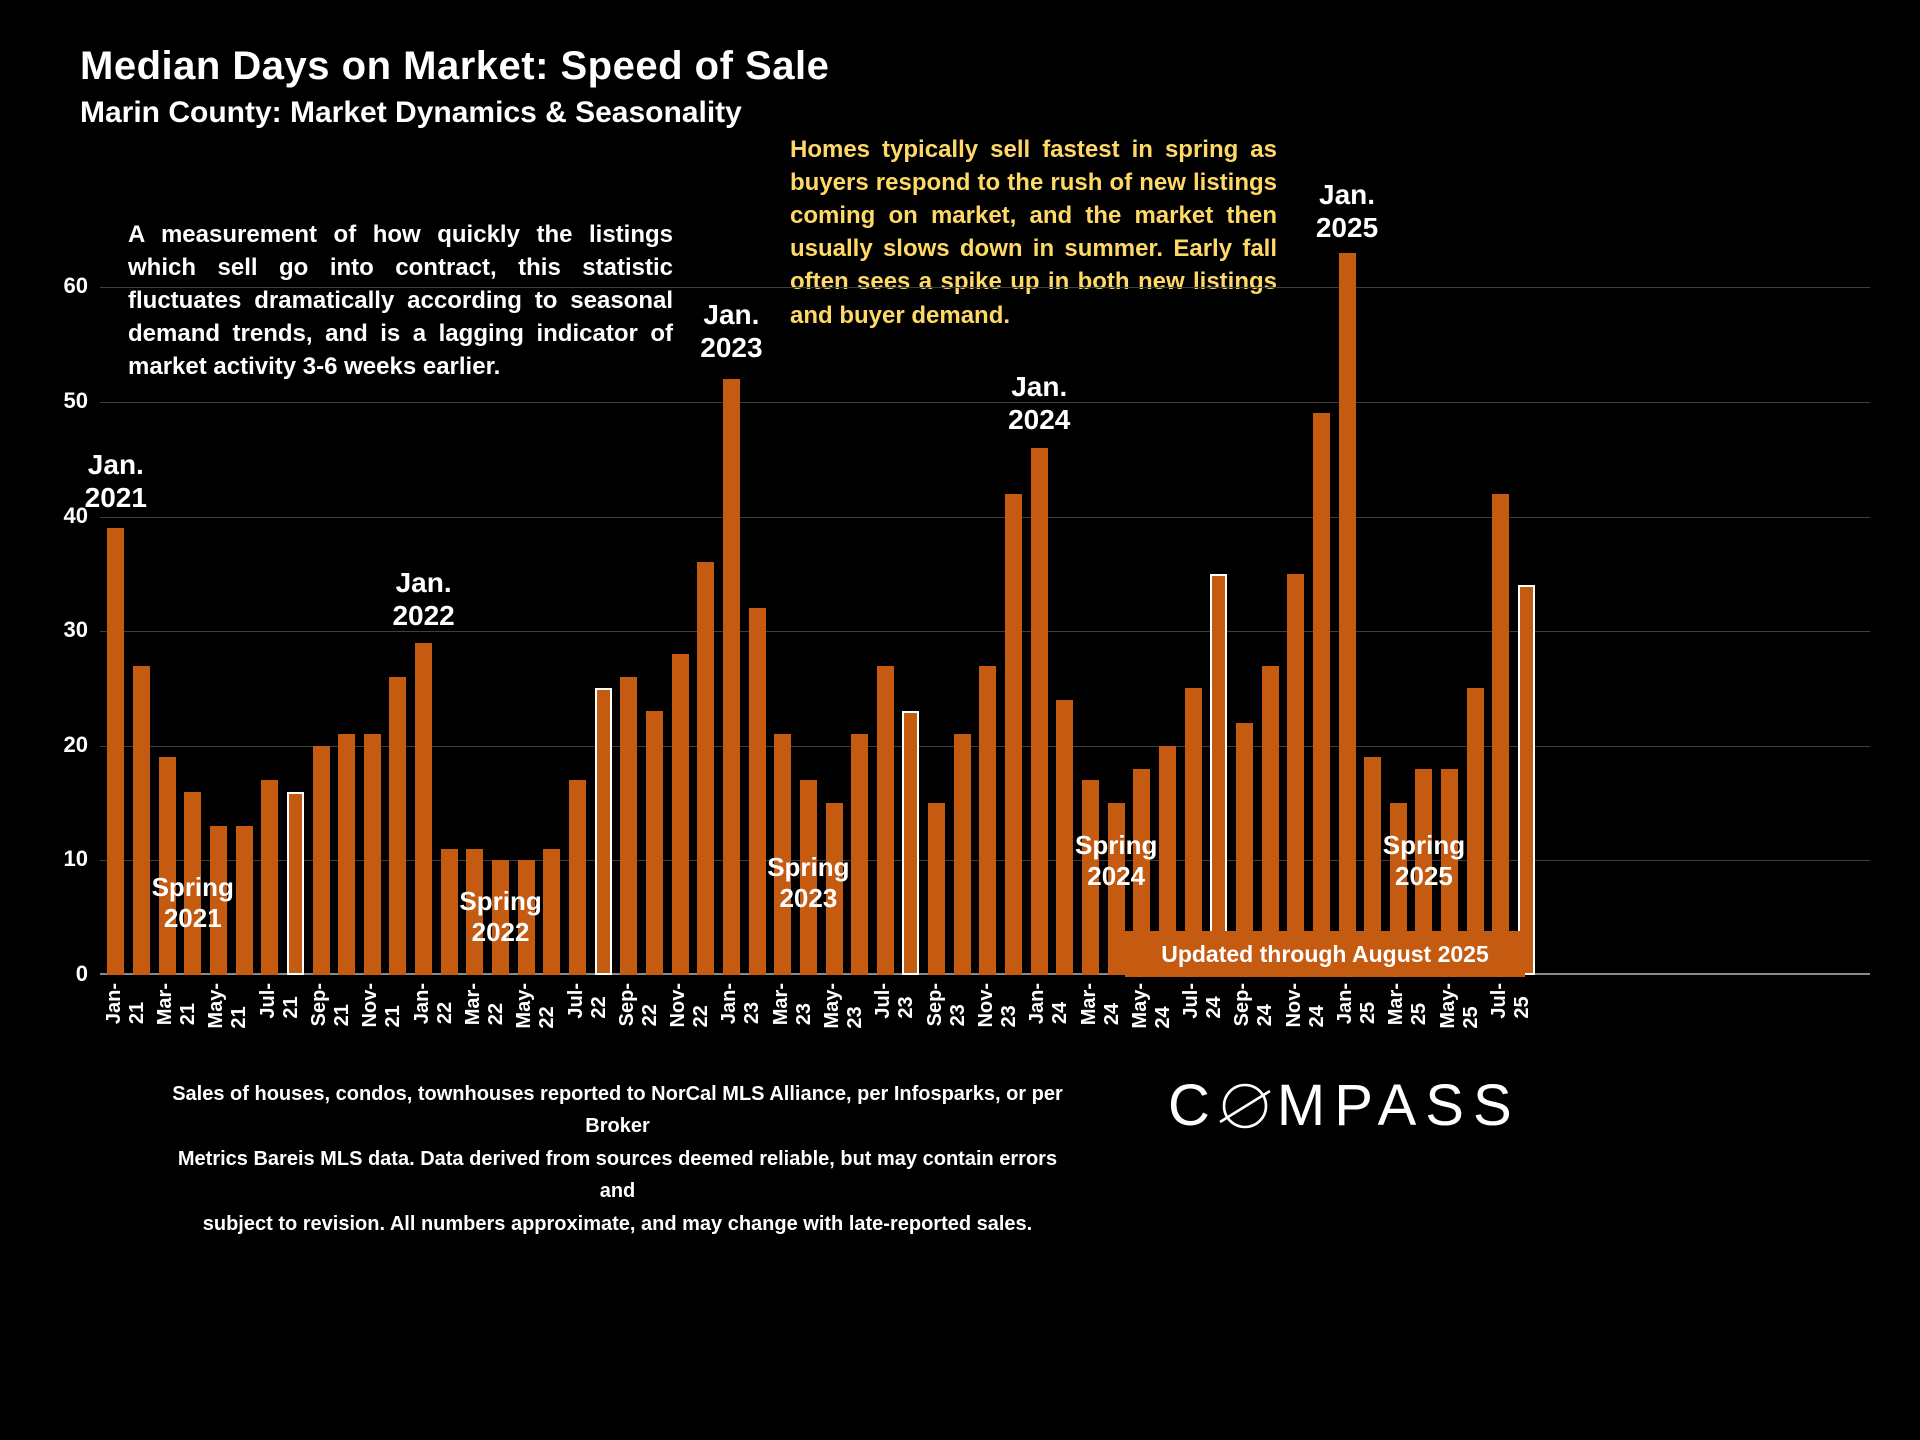 This screenshot has width=1920, height=1440. What do you see at coordinates (1510, 1001) in the screenshot?
I see `x-tick-label: Jul-25` at bounding box center [1510, 1001].